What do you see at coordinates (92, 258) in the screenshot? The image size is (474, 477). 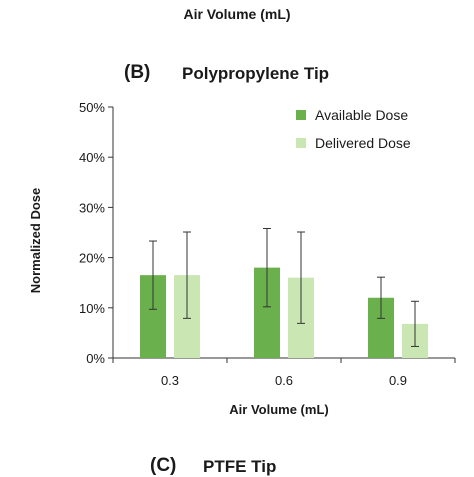 I see `y-tick-label: 20%` at bounding box center [92, 258].